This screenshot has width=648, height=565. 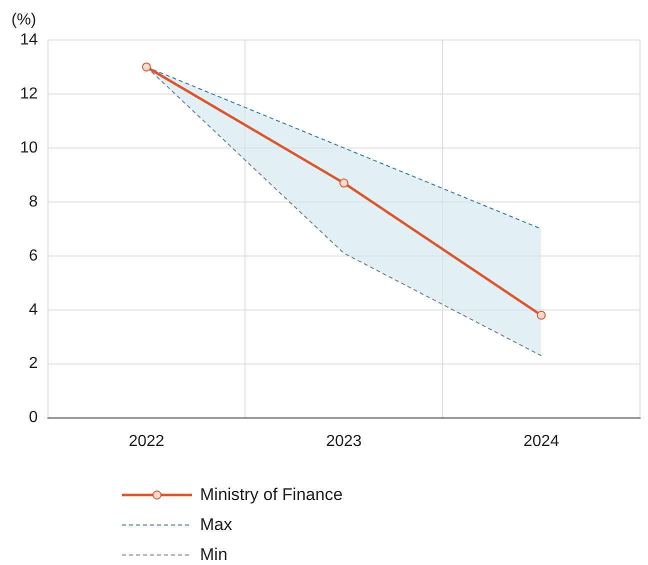 What do you see at coordinates (214, 555) in the screenshot?
I see `legend-label: Min` at bounding box center [214, 555].